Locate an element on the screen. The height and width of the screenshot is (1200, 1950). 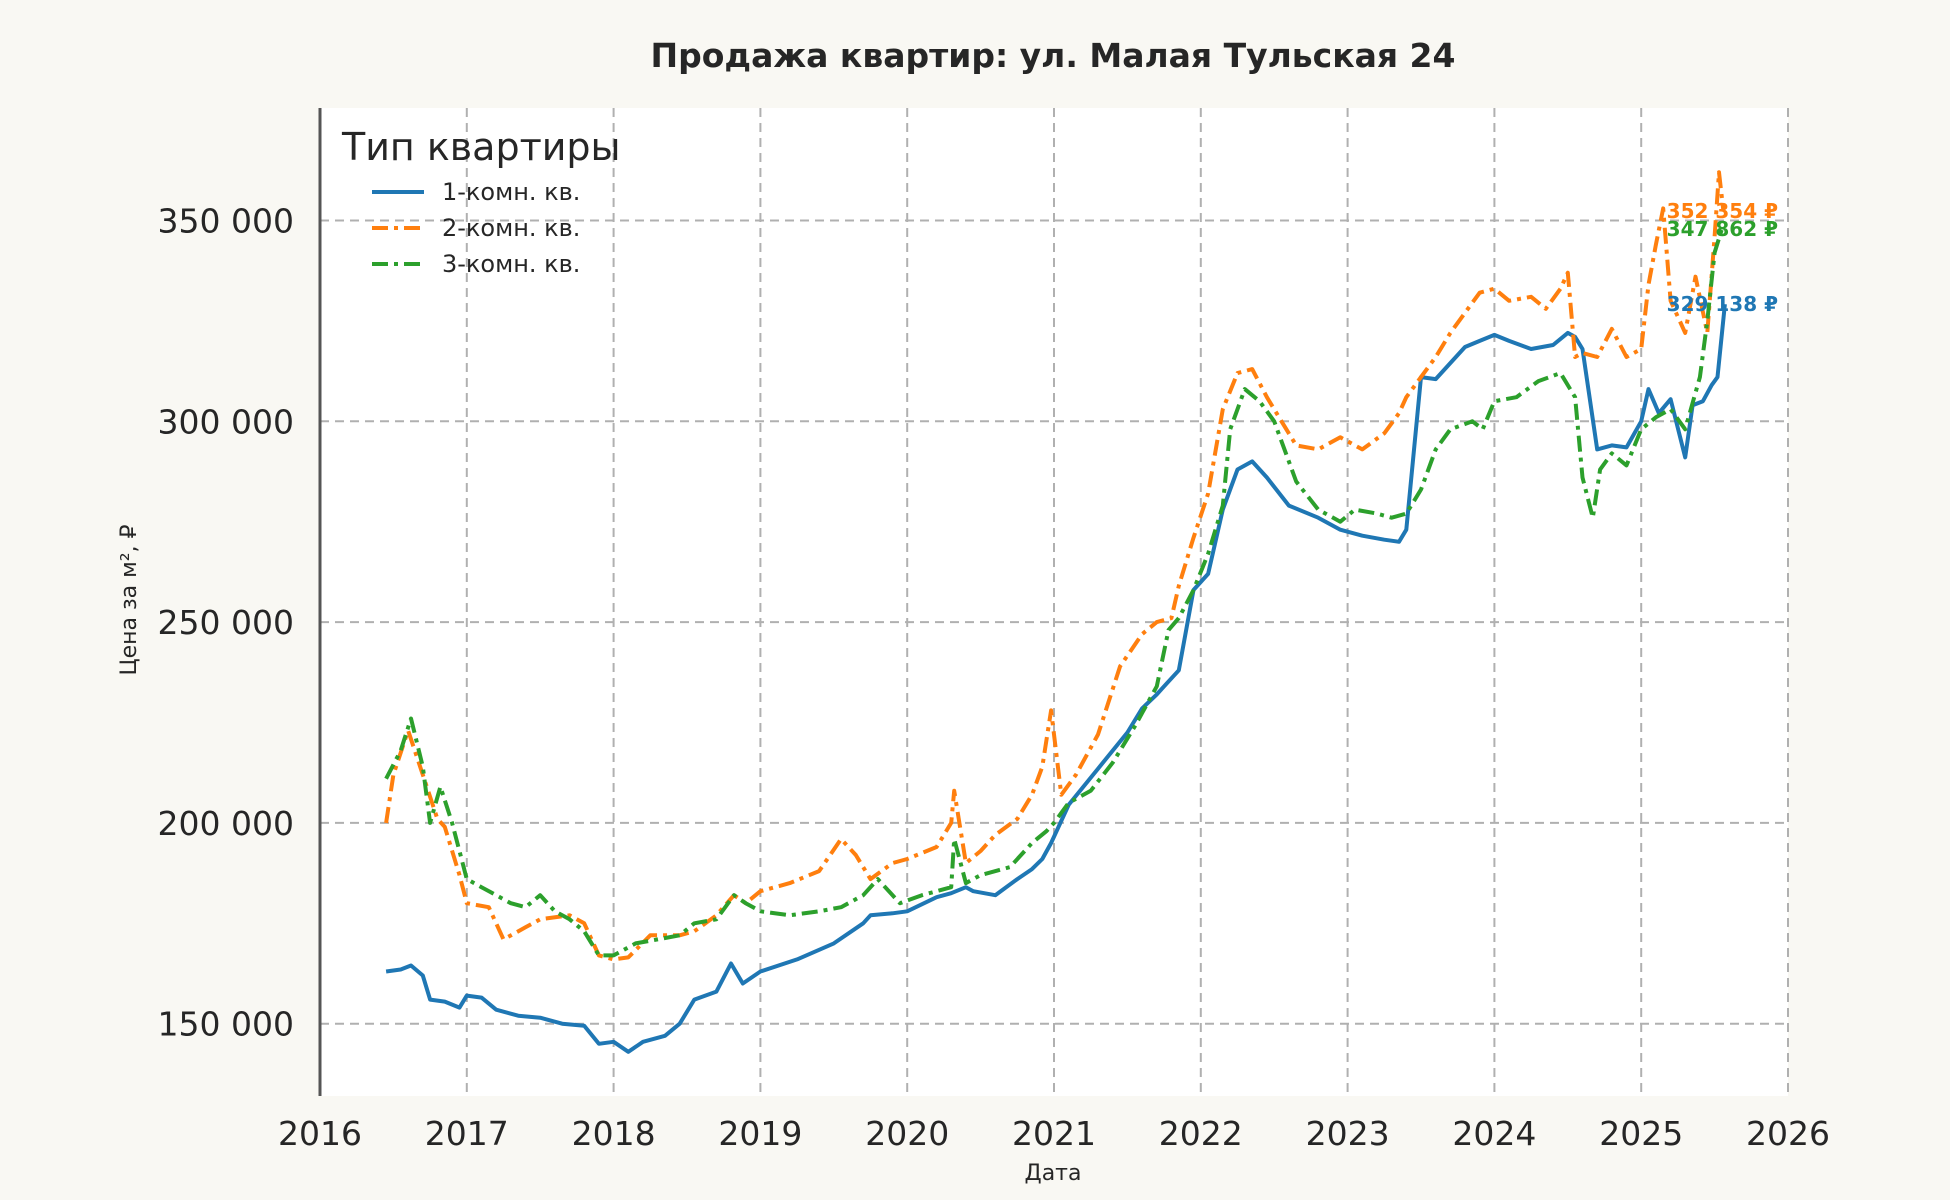
legend-label: 3-комн. кв. is located at coordinates (511, 264).